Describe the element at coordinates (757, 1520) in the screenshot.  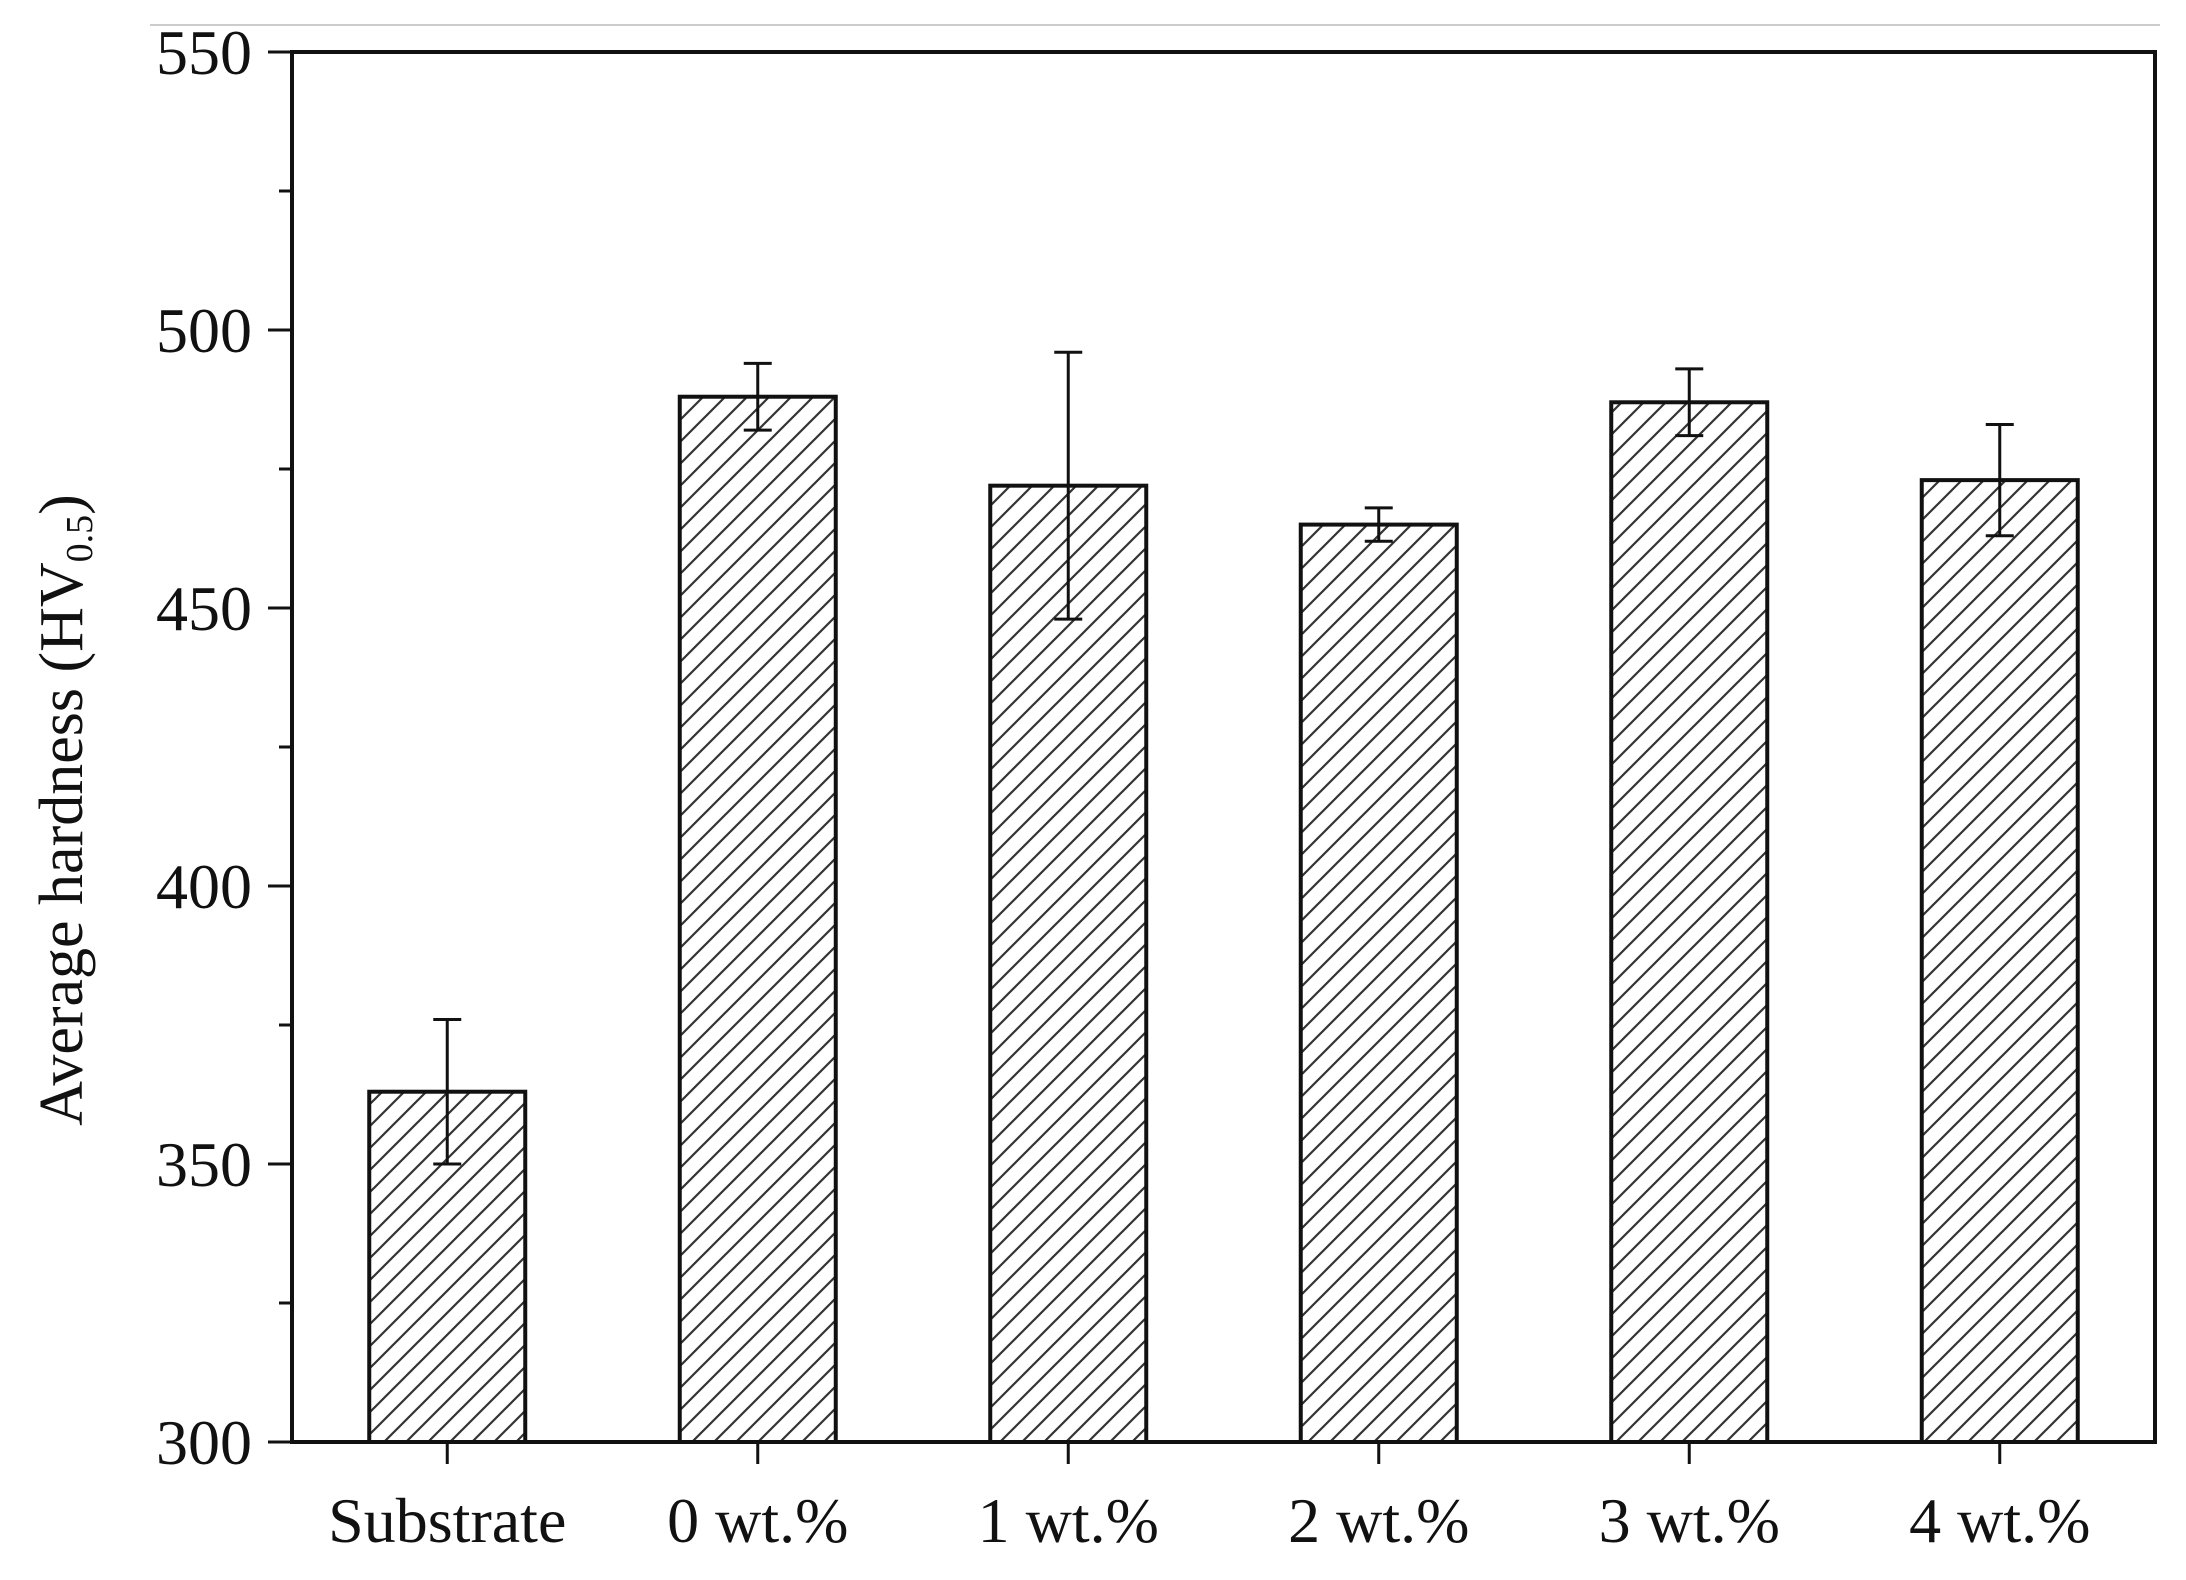
I see `x-tick-label-2: 0 wt.%` at that location.